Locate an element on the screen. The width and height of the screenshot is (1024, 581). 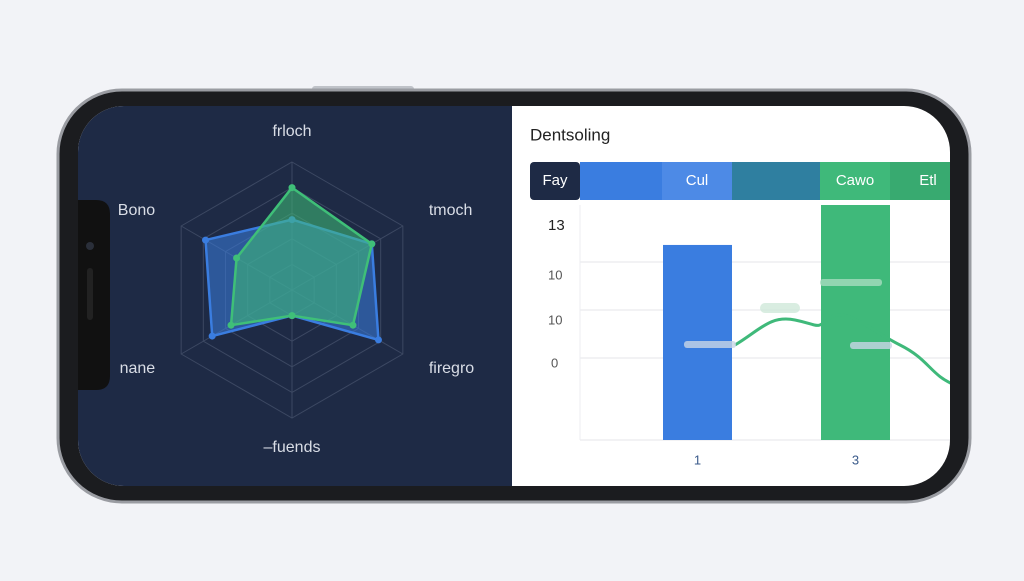
radar-axis-label: nane is located at coordinates (138, 368).